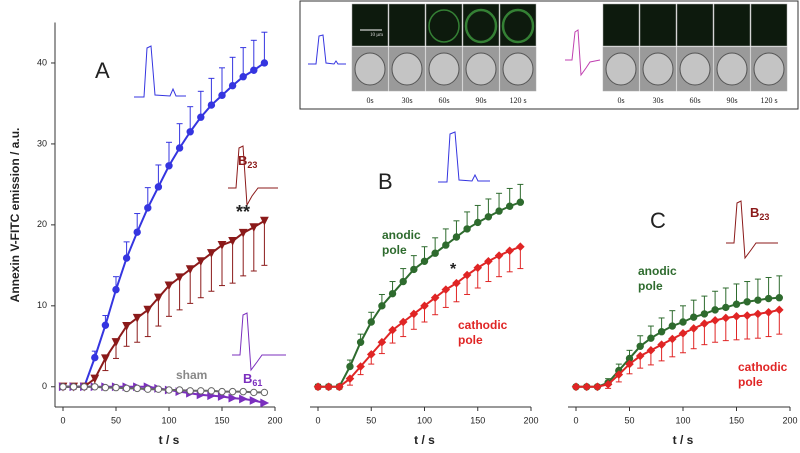  What do you see at coordinates (682, 420) in the screenshot?
I see `x-tick-label: 100` at bounding box center [682, 420].